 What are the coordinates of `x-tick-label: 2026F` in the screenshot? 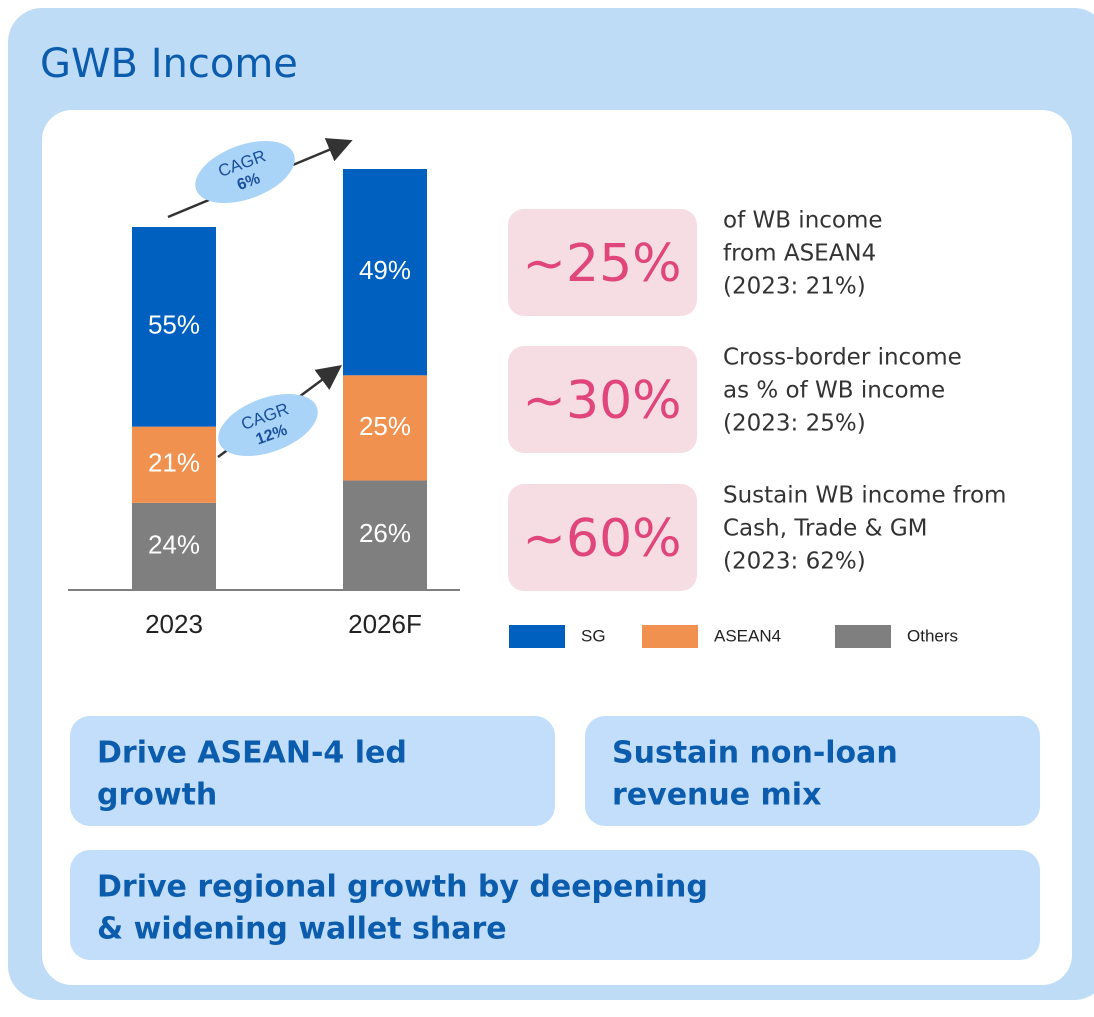 It's located at (385, 624).